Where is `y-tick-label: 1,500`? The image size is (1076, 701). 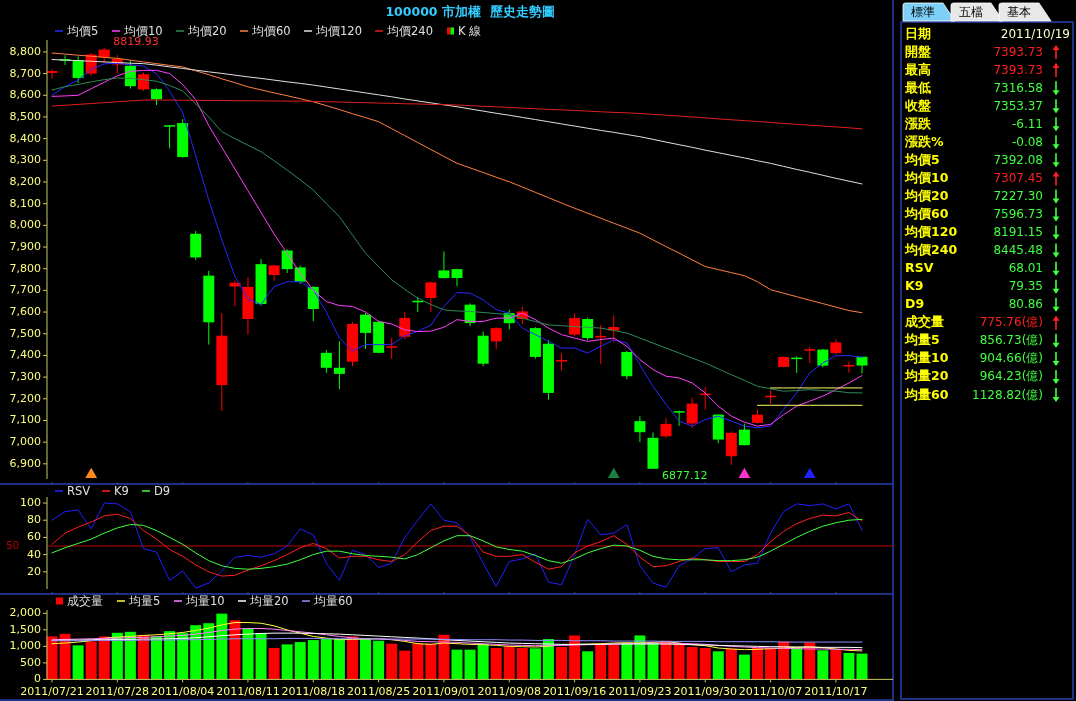 y-tick-label: 1,500 is located at coordinates (25, 629).